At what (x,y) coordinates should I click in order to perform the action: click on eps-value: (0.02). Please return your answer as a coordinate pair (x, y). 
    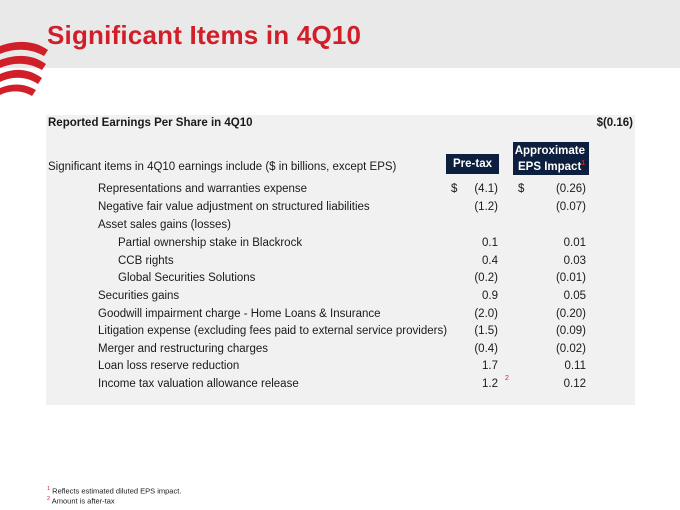
    Looking at the image, I should click on (570, 349).